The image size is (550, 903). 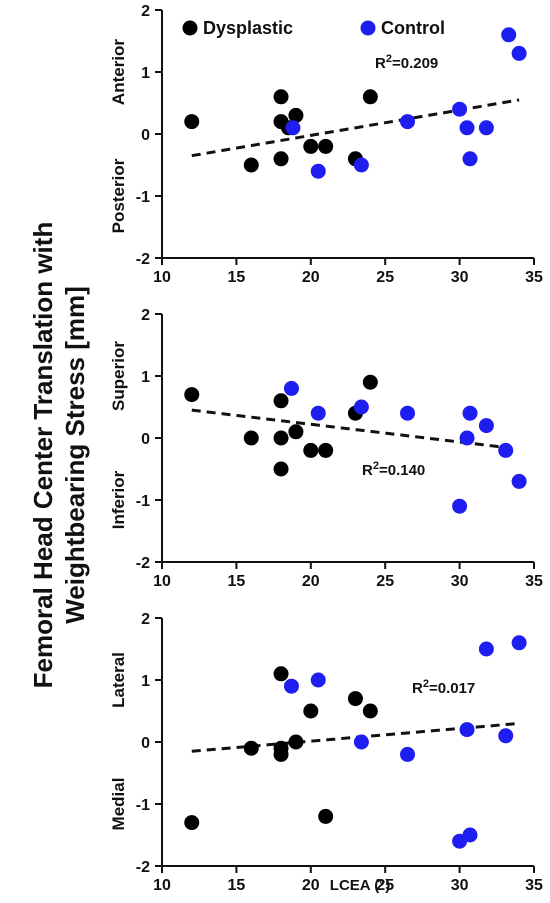 I want to click on x-axis-title: LCEA (°), so click(x=360, y=885).